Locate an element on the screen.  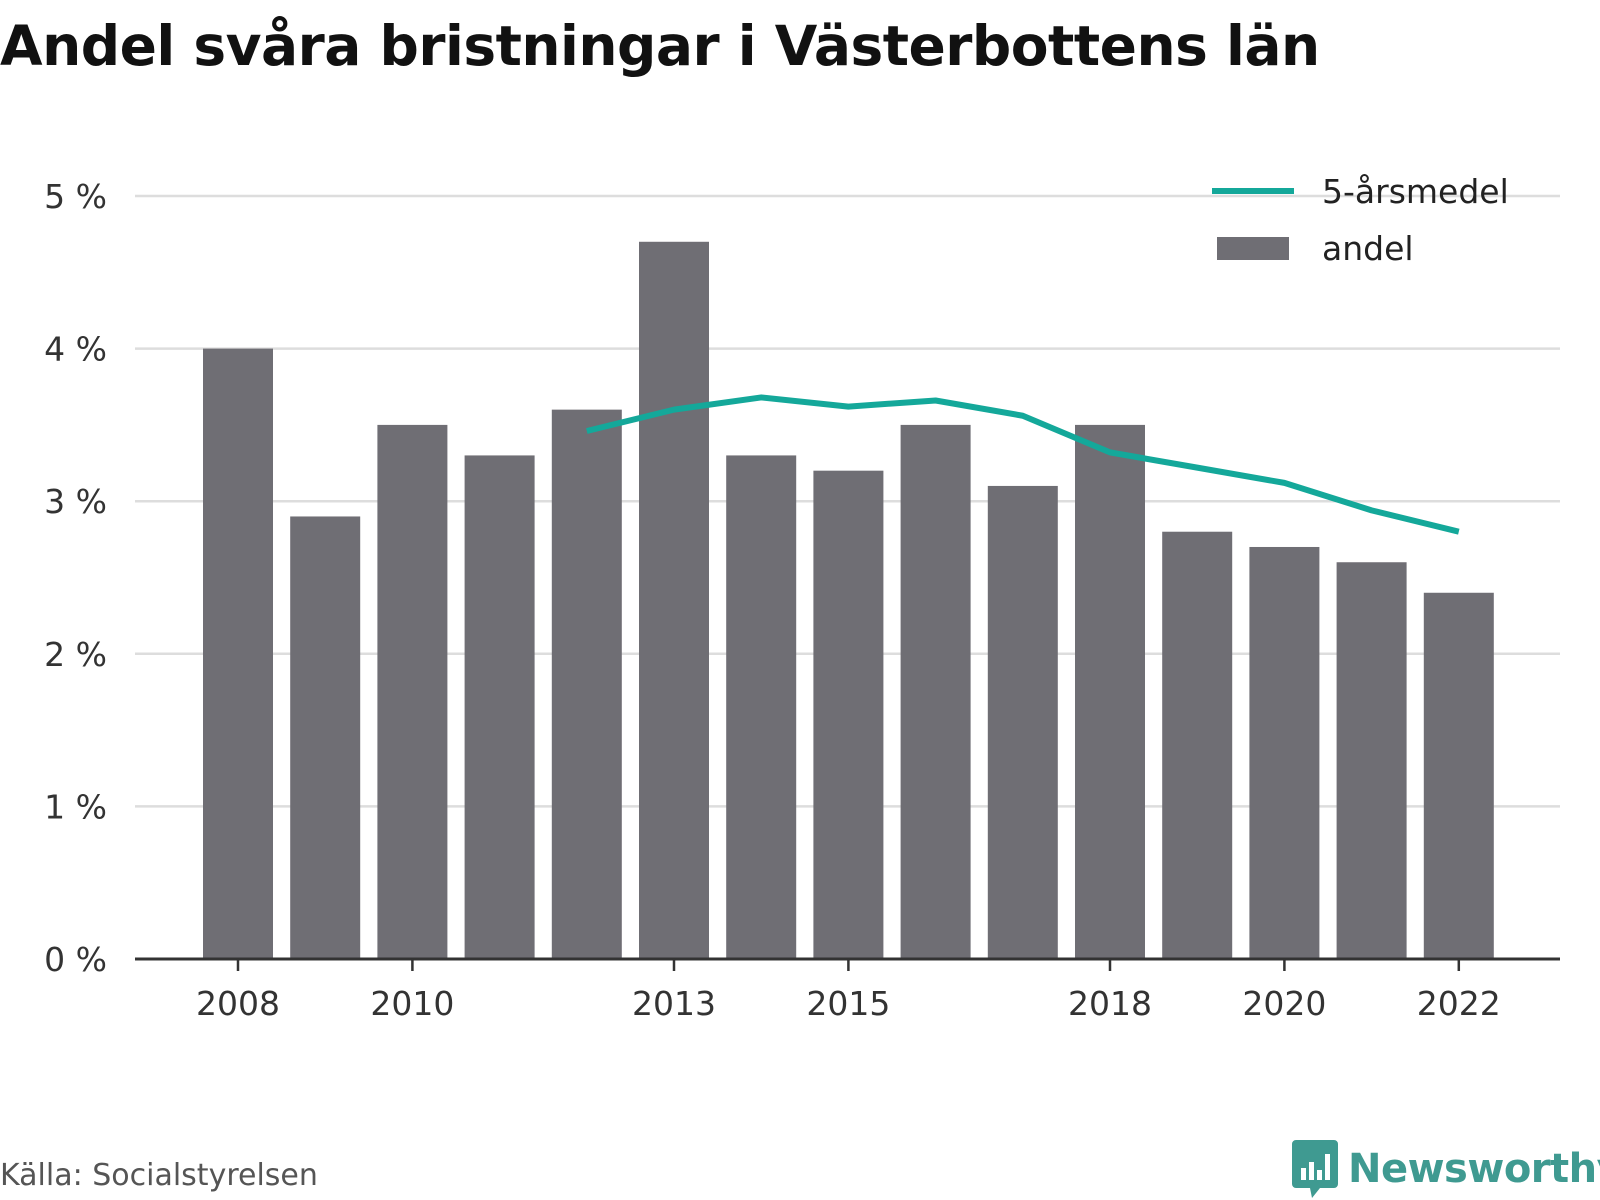
y-tick-label: 4 % is located at coordinates (75, 349).